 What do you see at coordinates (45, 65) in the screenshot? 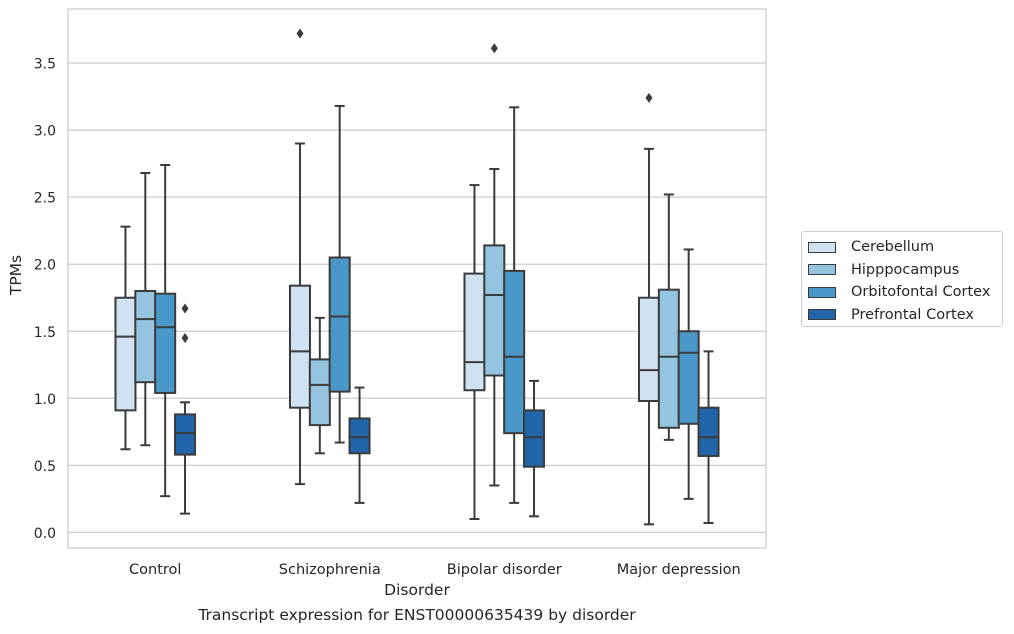
I see `y-tick-label: 3.5` at bounding box center [45, 65].